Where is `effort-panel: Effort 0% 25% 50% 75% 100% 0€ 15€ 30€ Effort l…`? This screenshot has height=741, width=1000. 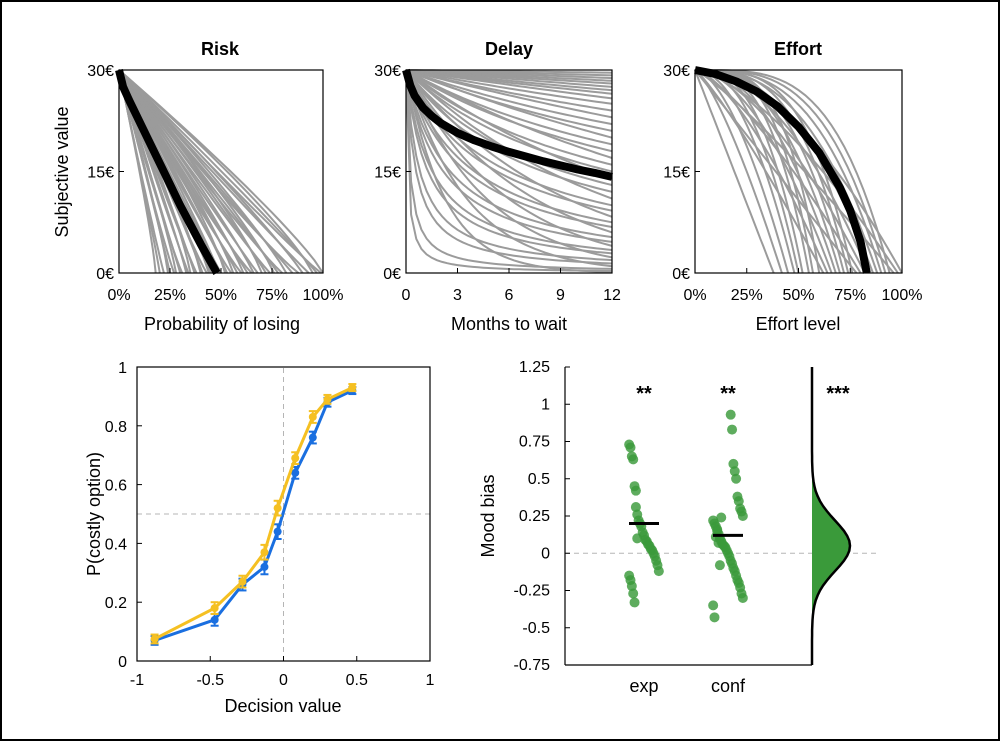 effort-panel: Effort 0% 25% 50% 75% 100% 0€ 15€ 30€ Effort l… is located at coordinates (792, 186).